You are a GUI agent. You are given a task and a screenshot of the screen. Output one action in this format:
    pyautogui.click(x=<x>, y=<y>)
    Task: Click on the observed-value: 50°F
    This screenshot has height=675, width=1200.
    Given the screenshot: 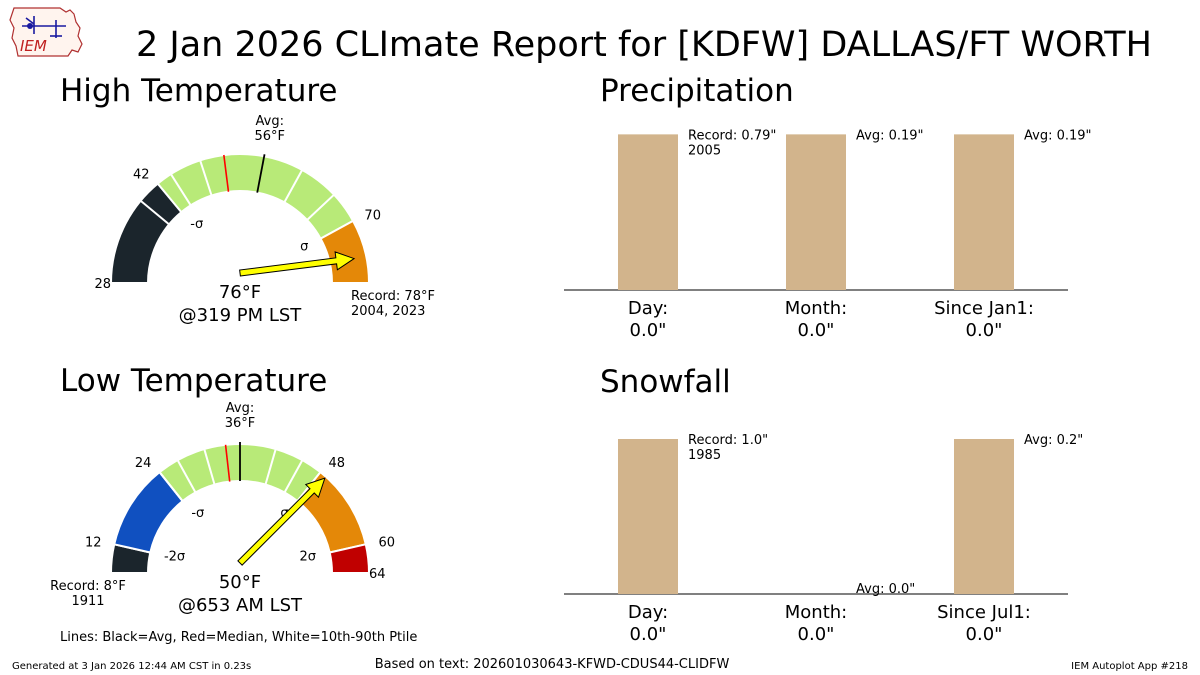 What is the action you would take?
    pyautogui.click(x=240, y=582)
    